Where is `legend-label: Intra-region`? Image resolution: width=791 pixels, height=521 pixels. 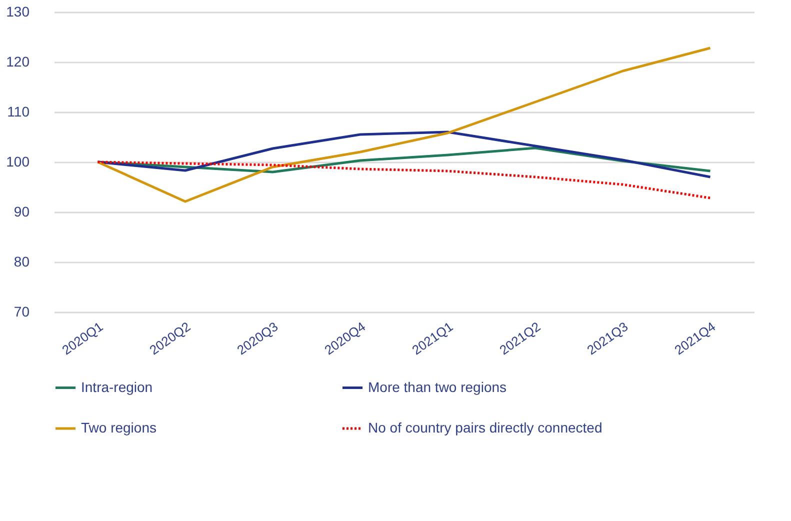 legend-label: Intra-region is located at coordinates (117, 386).